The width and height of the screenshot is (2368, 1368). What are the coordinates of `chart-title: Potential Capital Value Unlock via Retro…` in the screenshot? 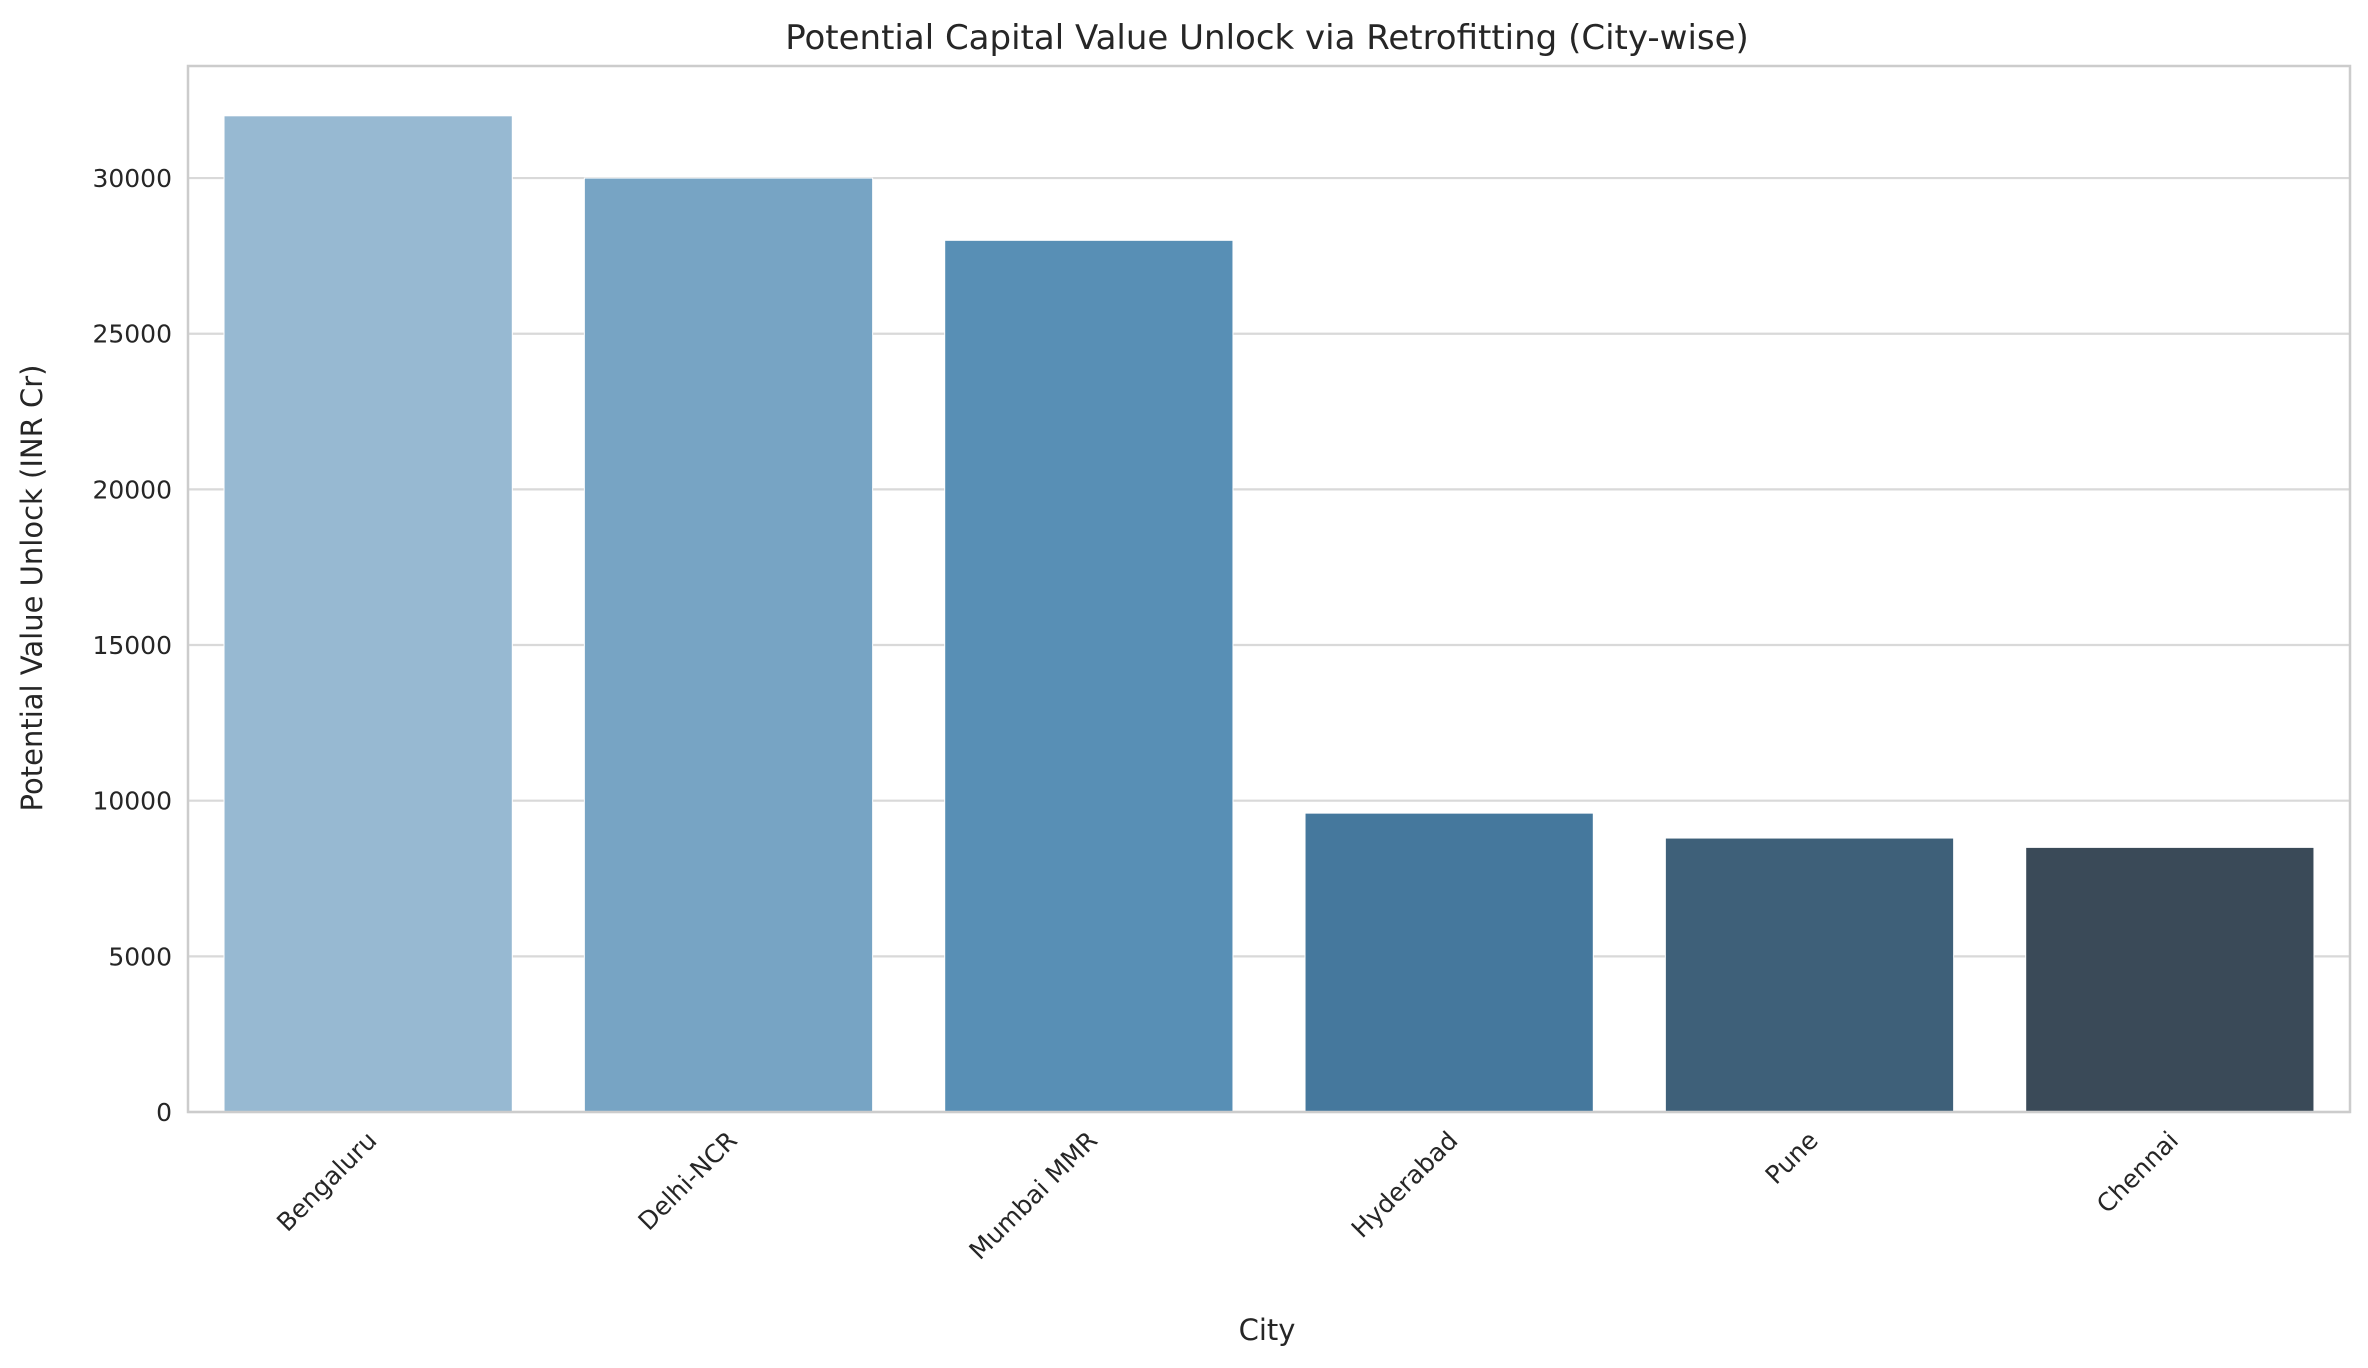 It's located at (1267, 38).